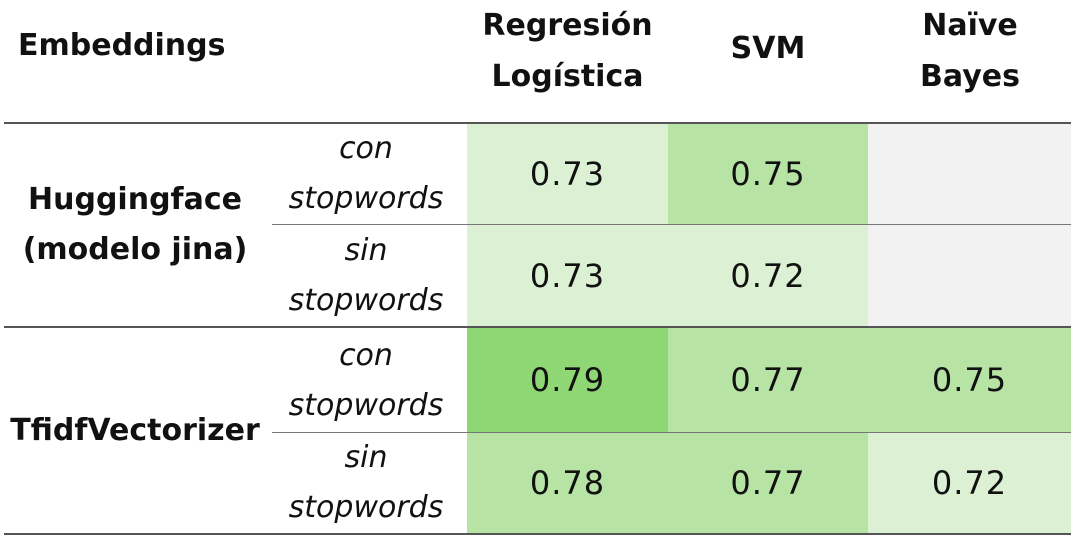 The height and width of the screenshot is (541, 1076). Describe the element at coordinates (768, 483) in the screenshot. I see `cell-tfidf-sin-svm: 0.77` at that location.